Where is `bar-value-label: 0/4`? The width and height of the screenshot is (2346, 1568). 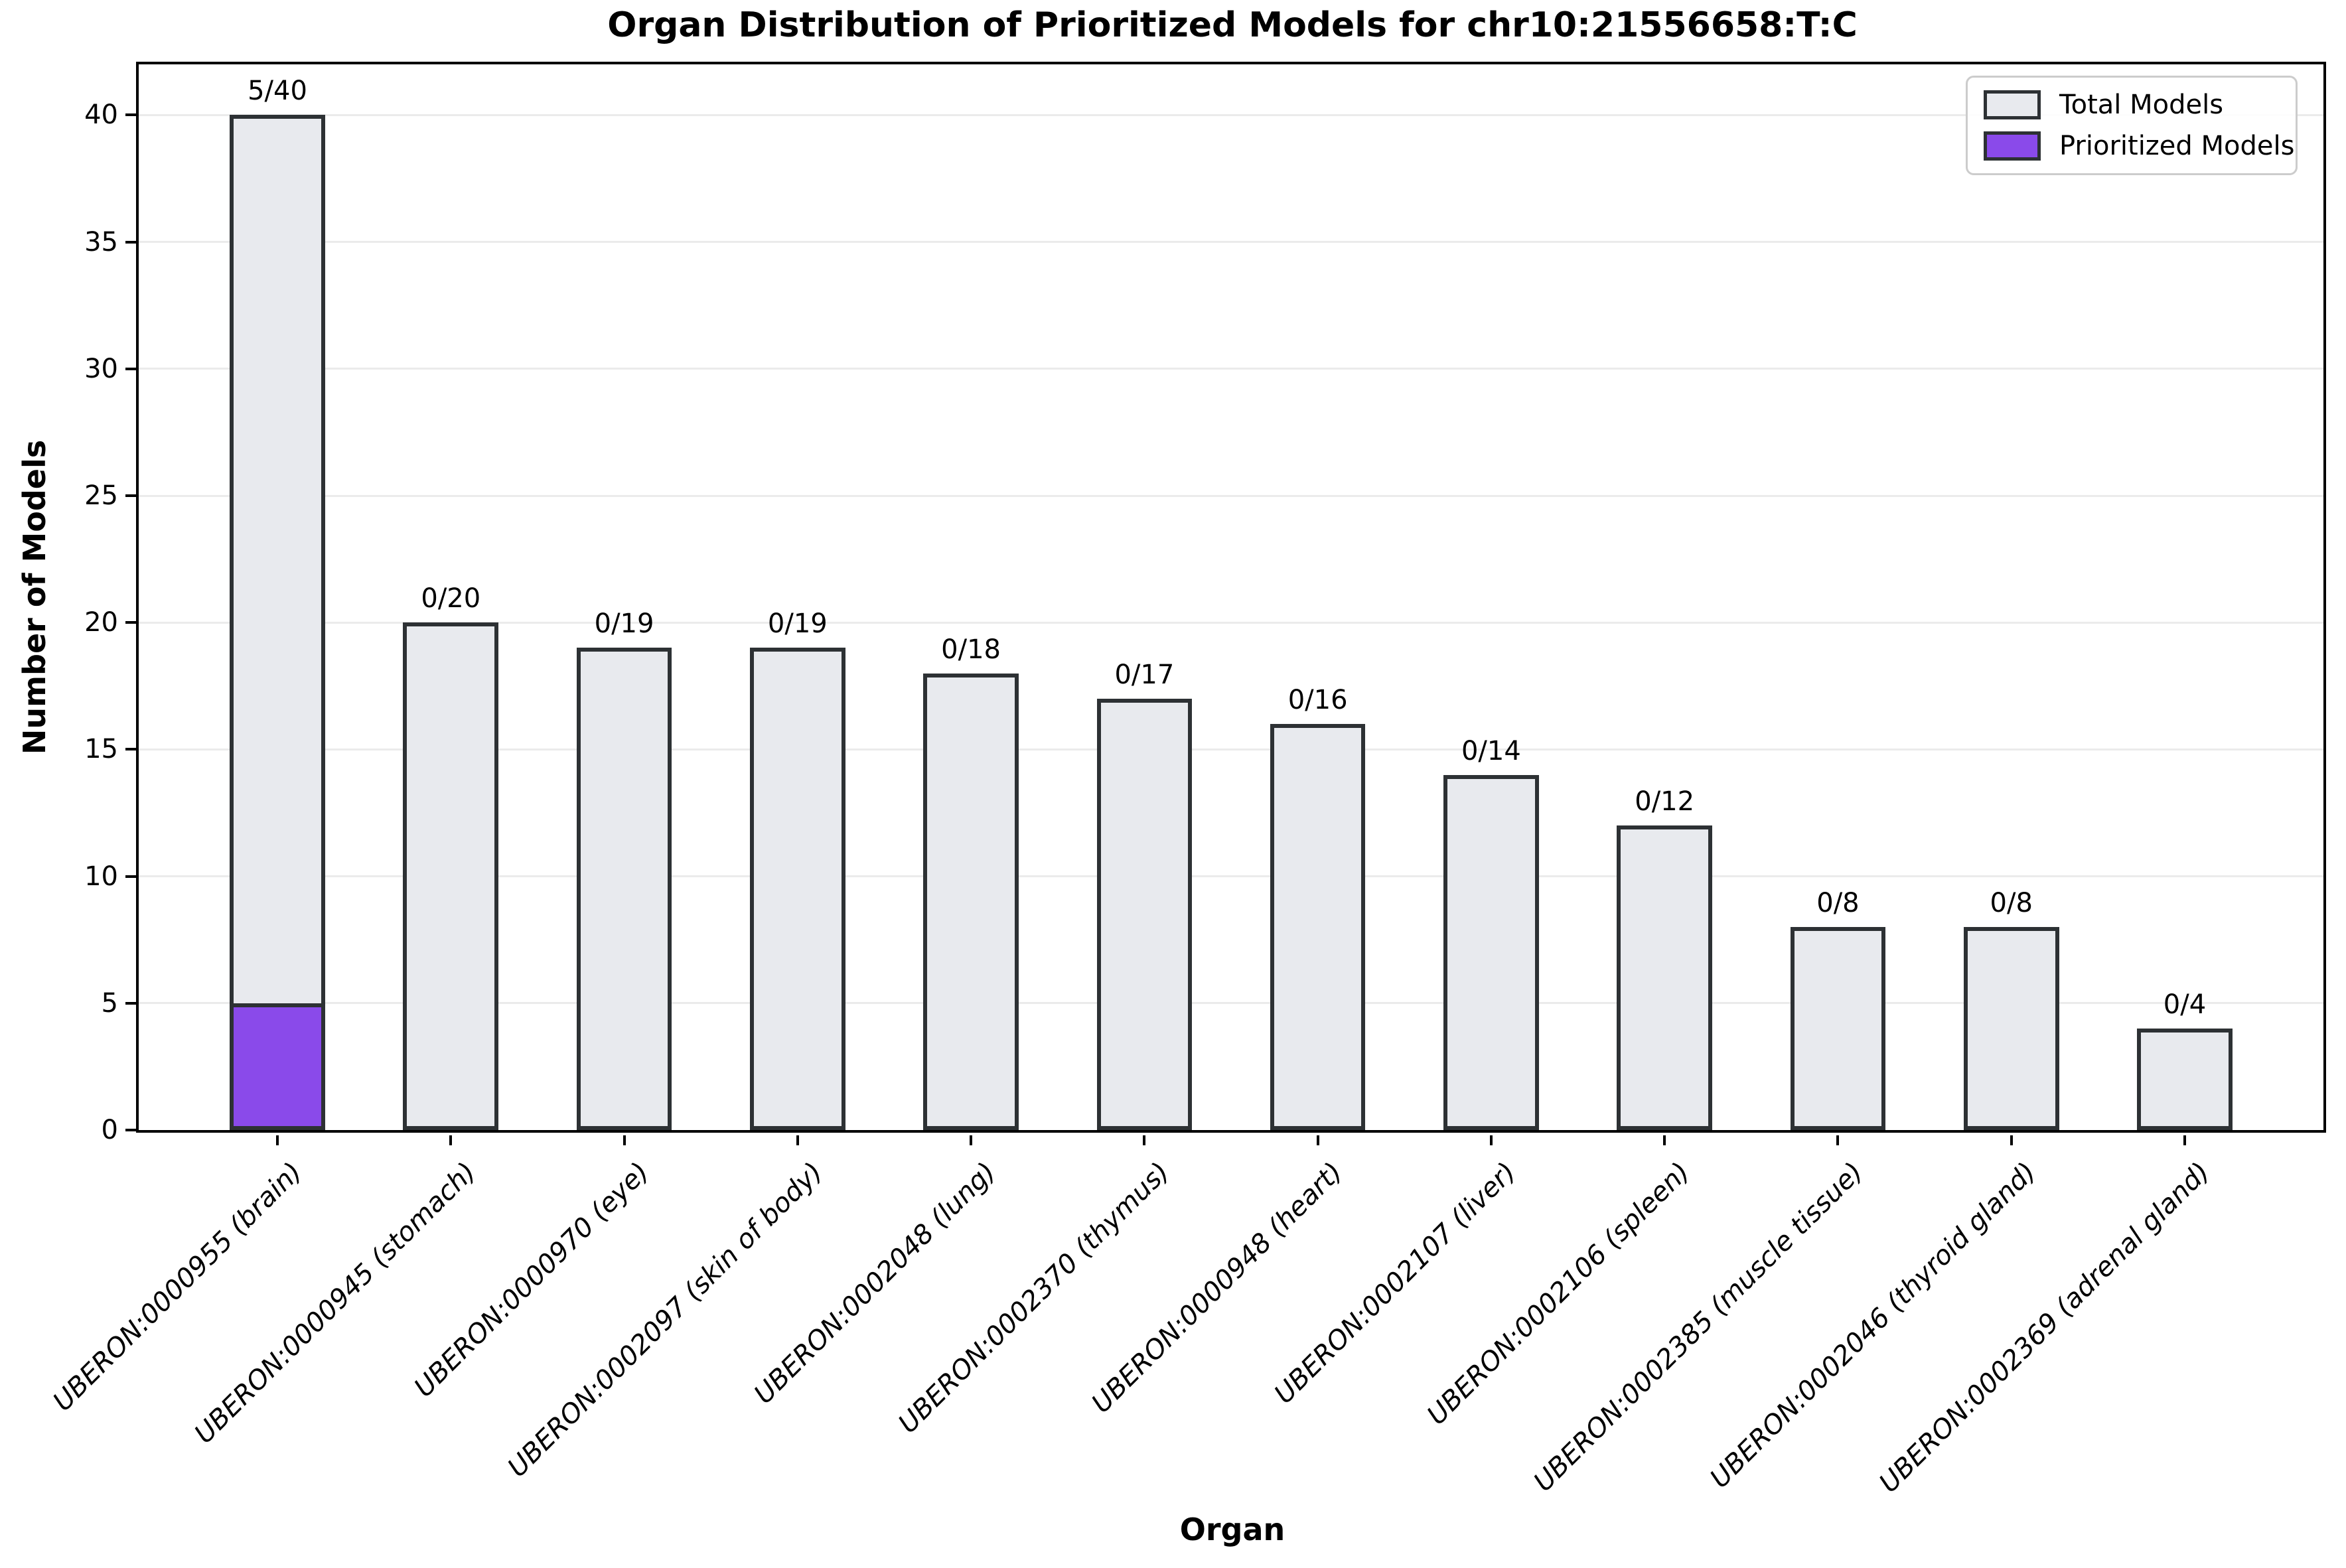 bar-value-label: 0/4 is located at coordinates (2185, 1005).